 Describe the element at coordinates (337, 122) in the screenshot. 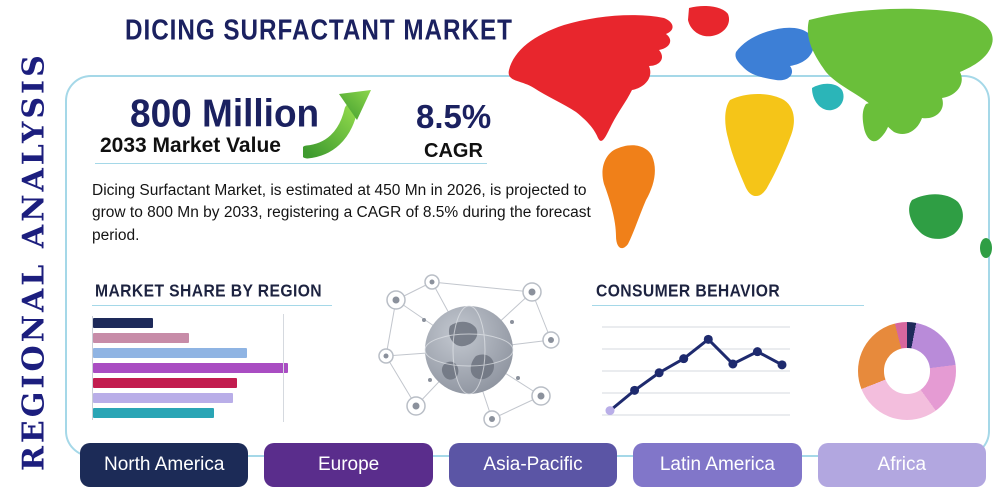

I see `growth-arrow-icon` at that location.